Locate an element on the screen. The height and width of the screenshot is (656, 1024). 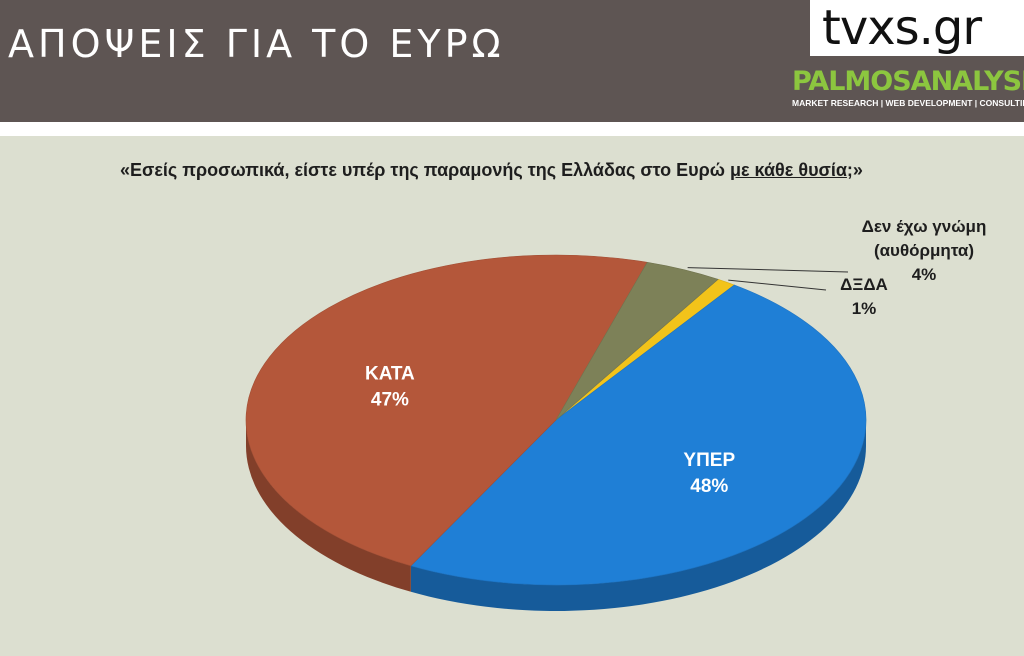
pie-slice-item is located at coordinates (637, 341).